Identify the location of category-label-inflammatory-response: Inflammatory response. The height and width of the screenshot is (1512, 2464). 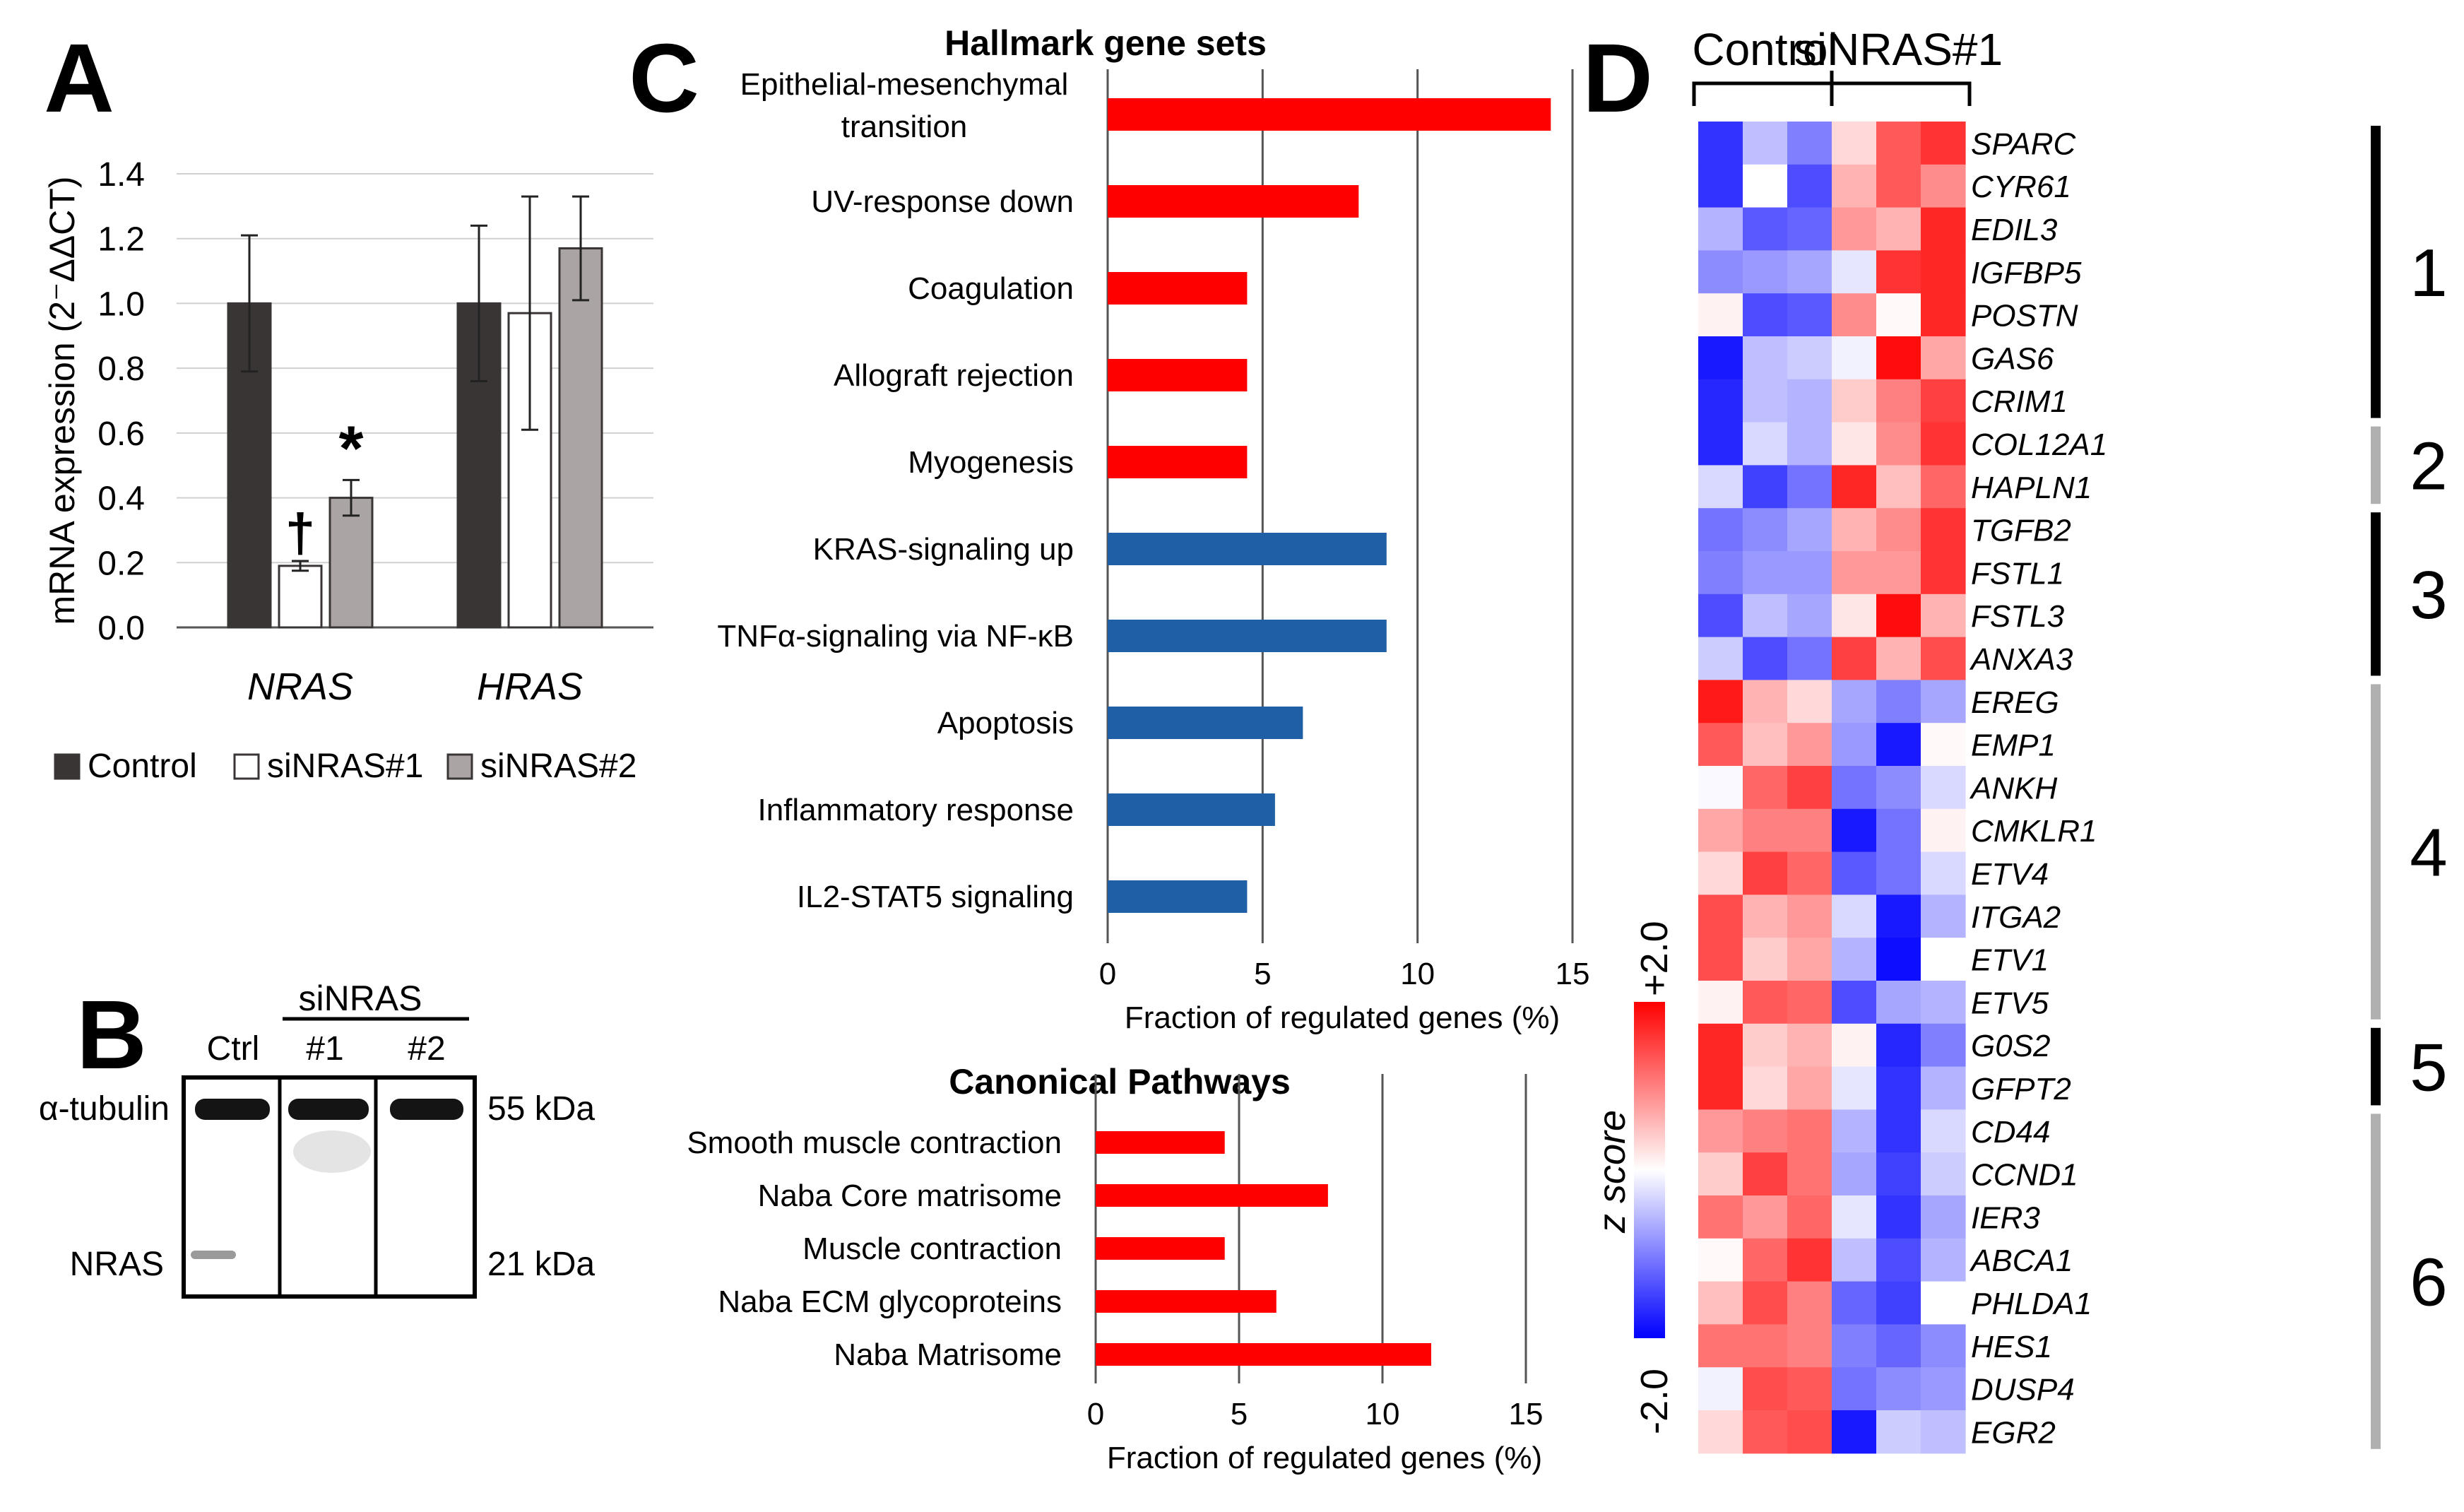
(915, 810).